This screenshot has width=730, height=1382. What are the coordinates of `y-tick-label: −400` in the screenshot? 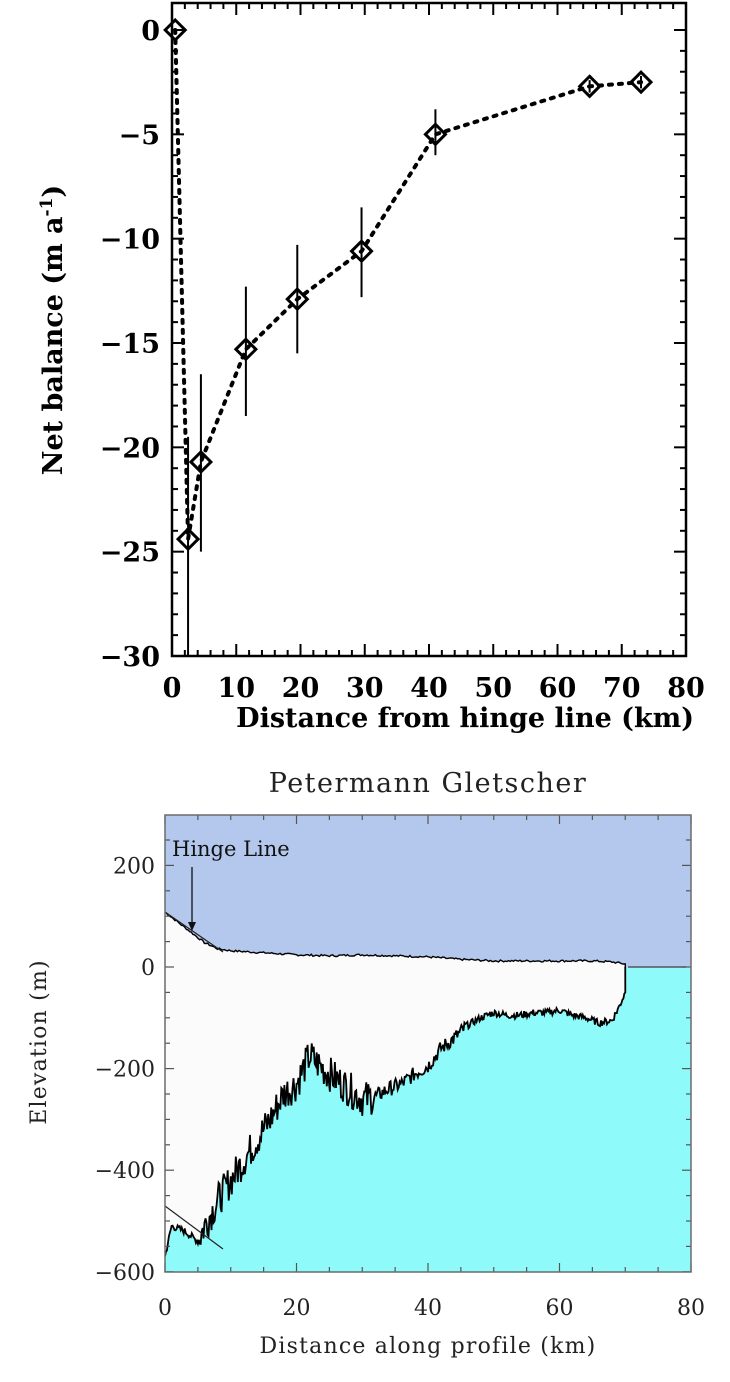 It's located at (125, 1171).